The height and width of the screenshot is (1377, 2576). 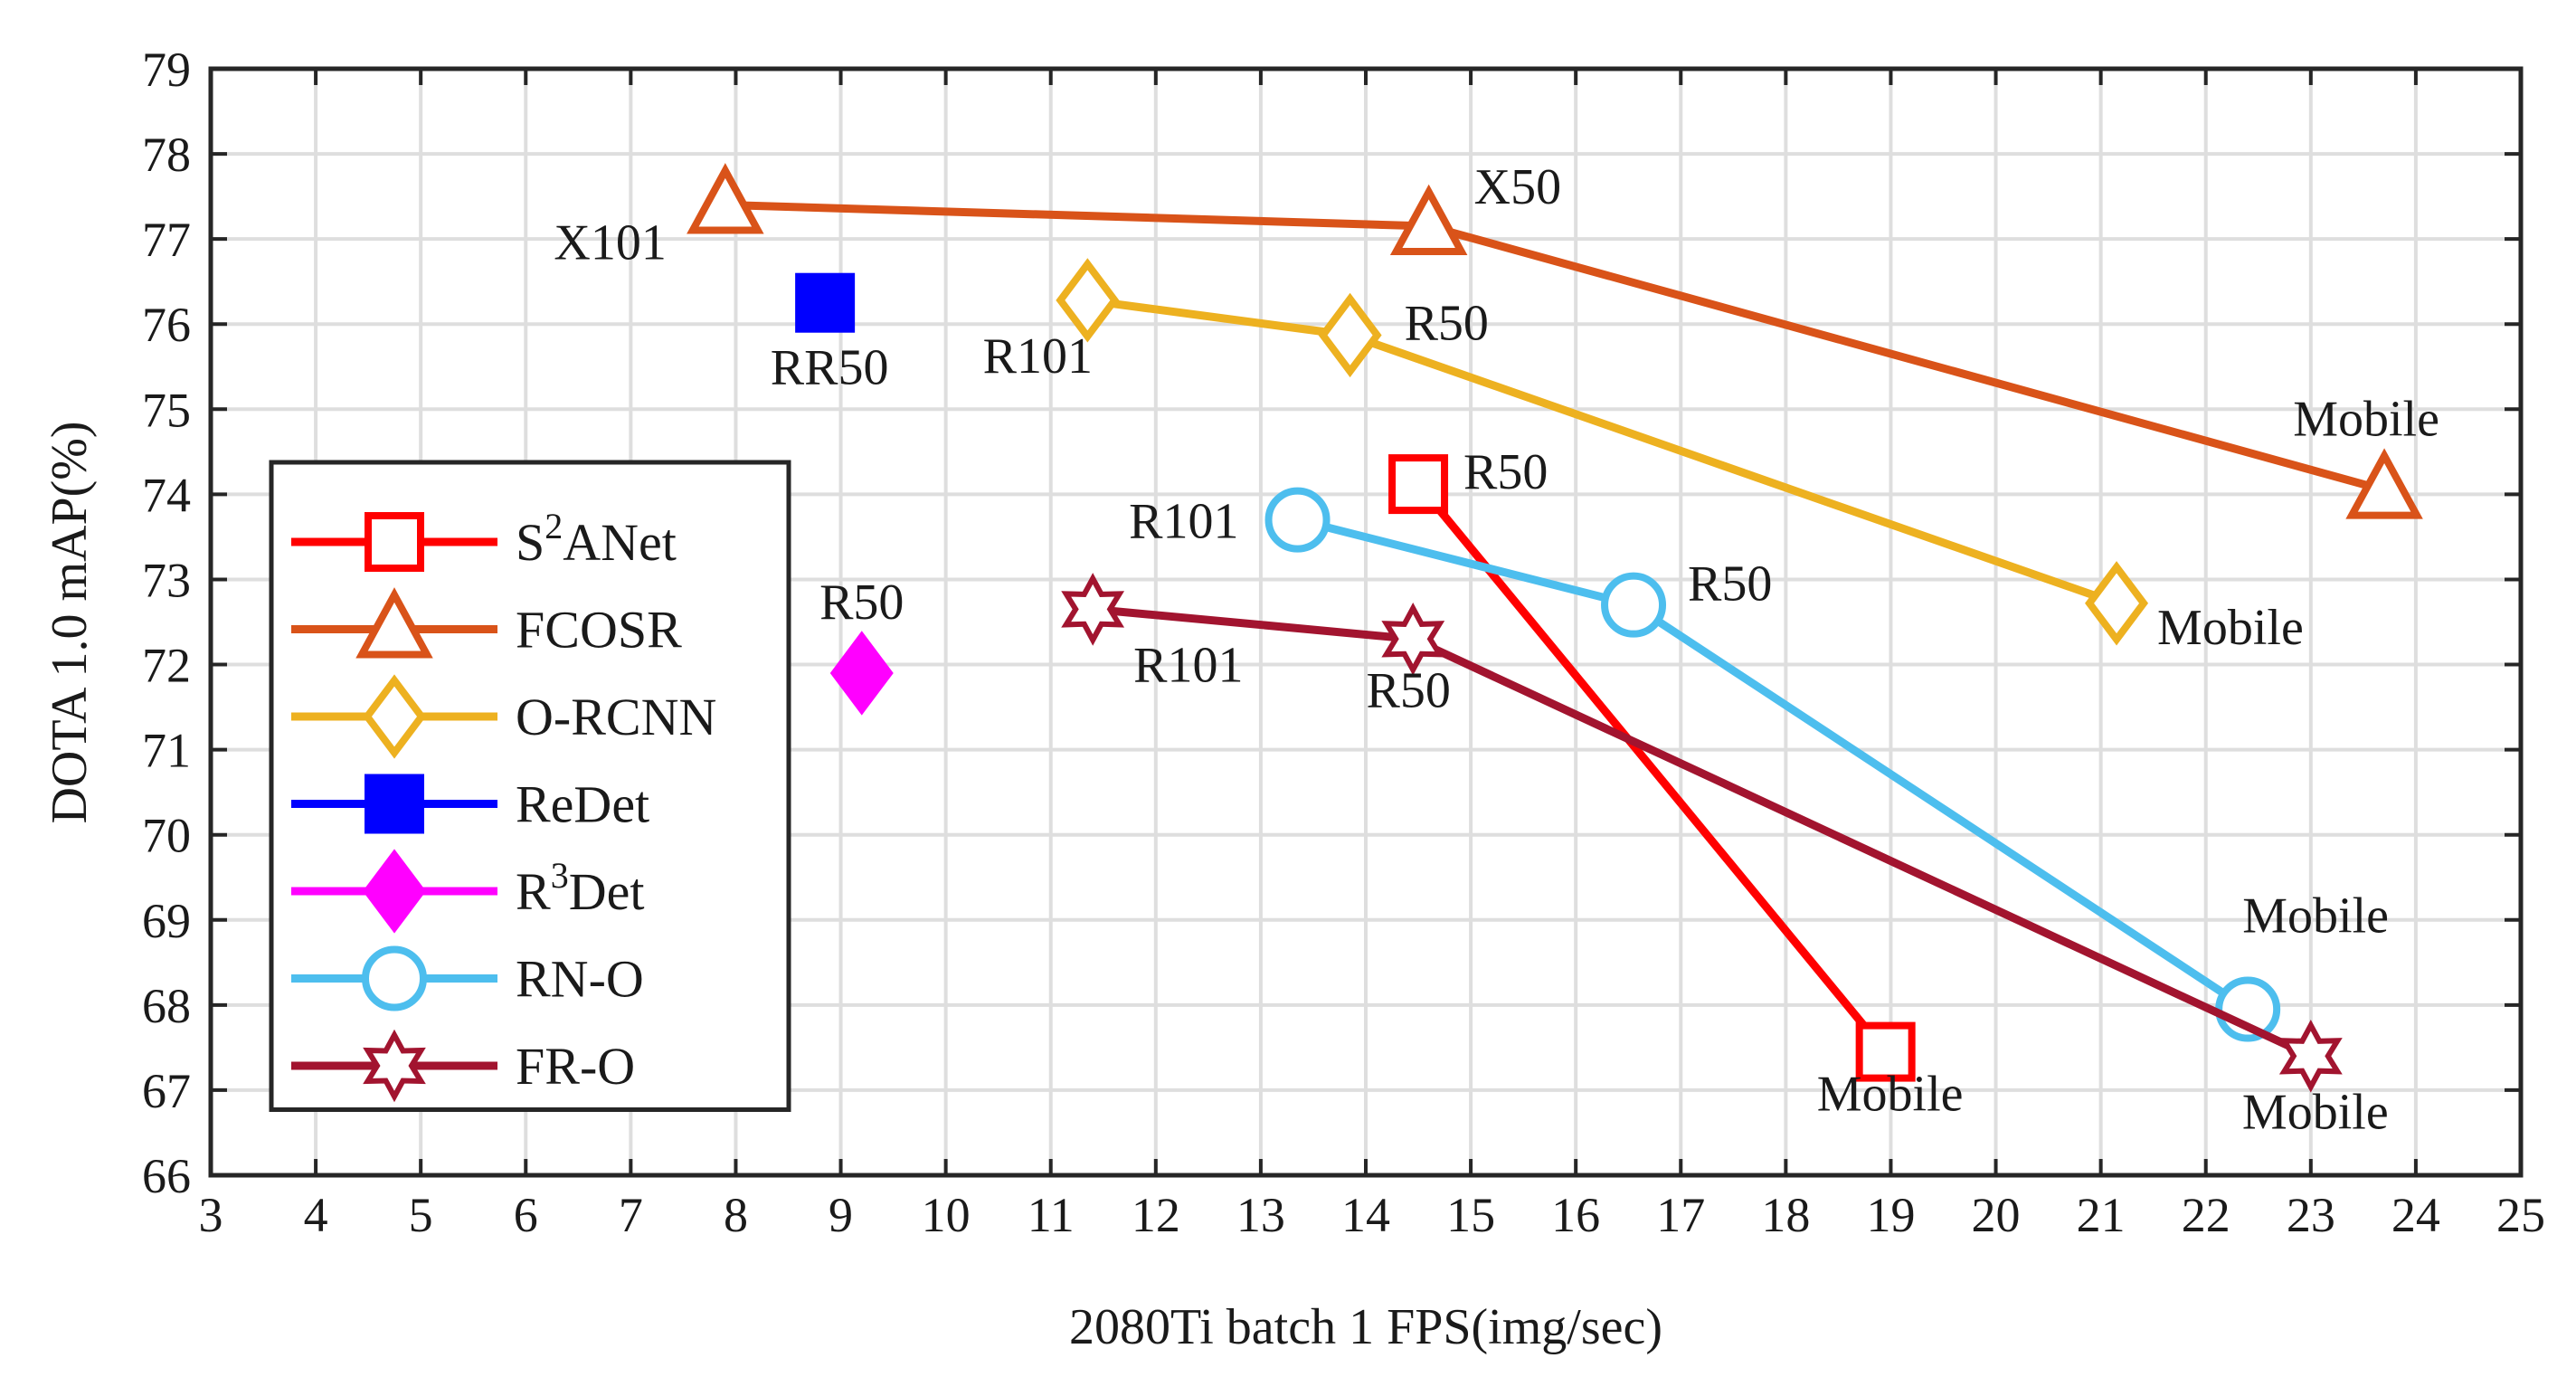 I want to click on point-label: R101, so click(x=1188, y=665).